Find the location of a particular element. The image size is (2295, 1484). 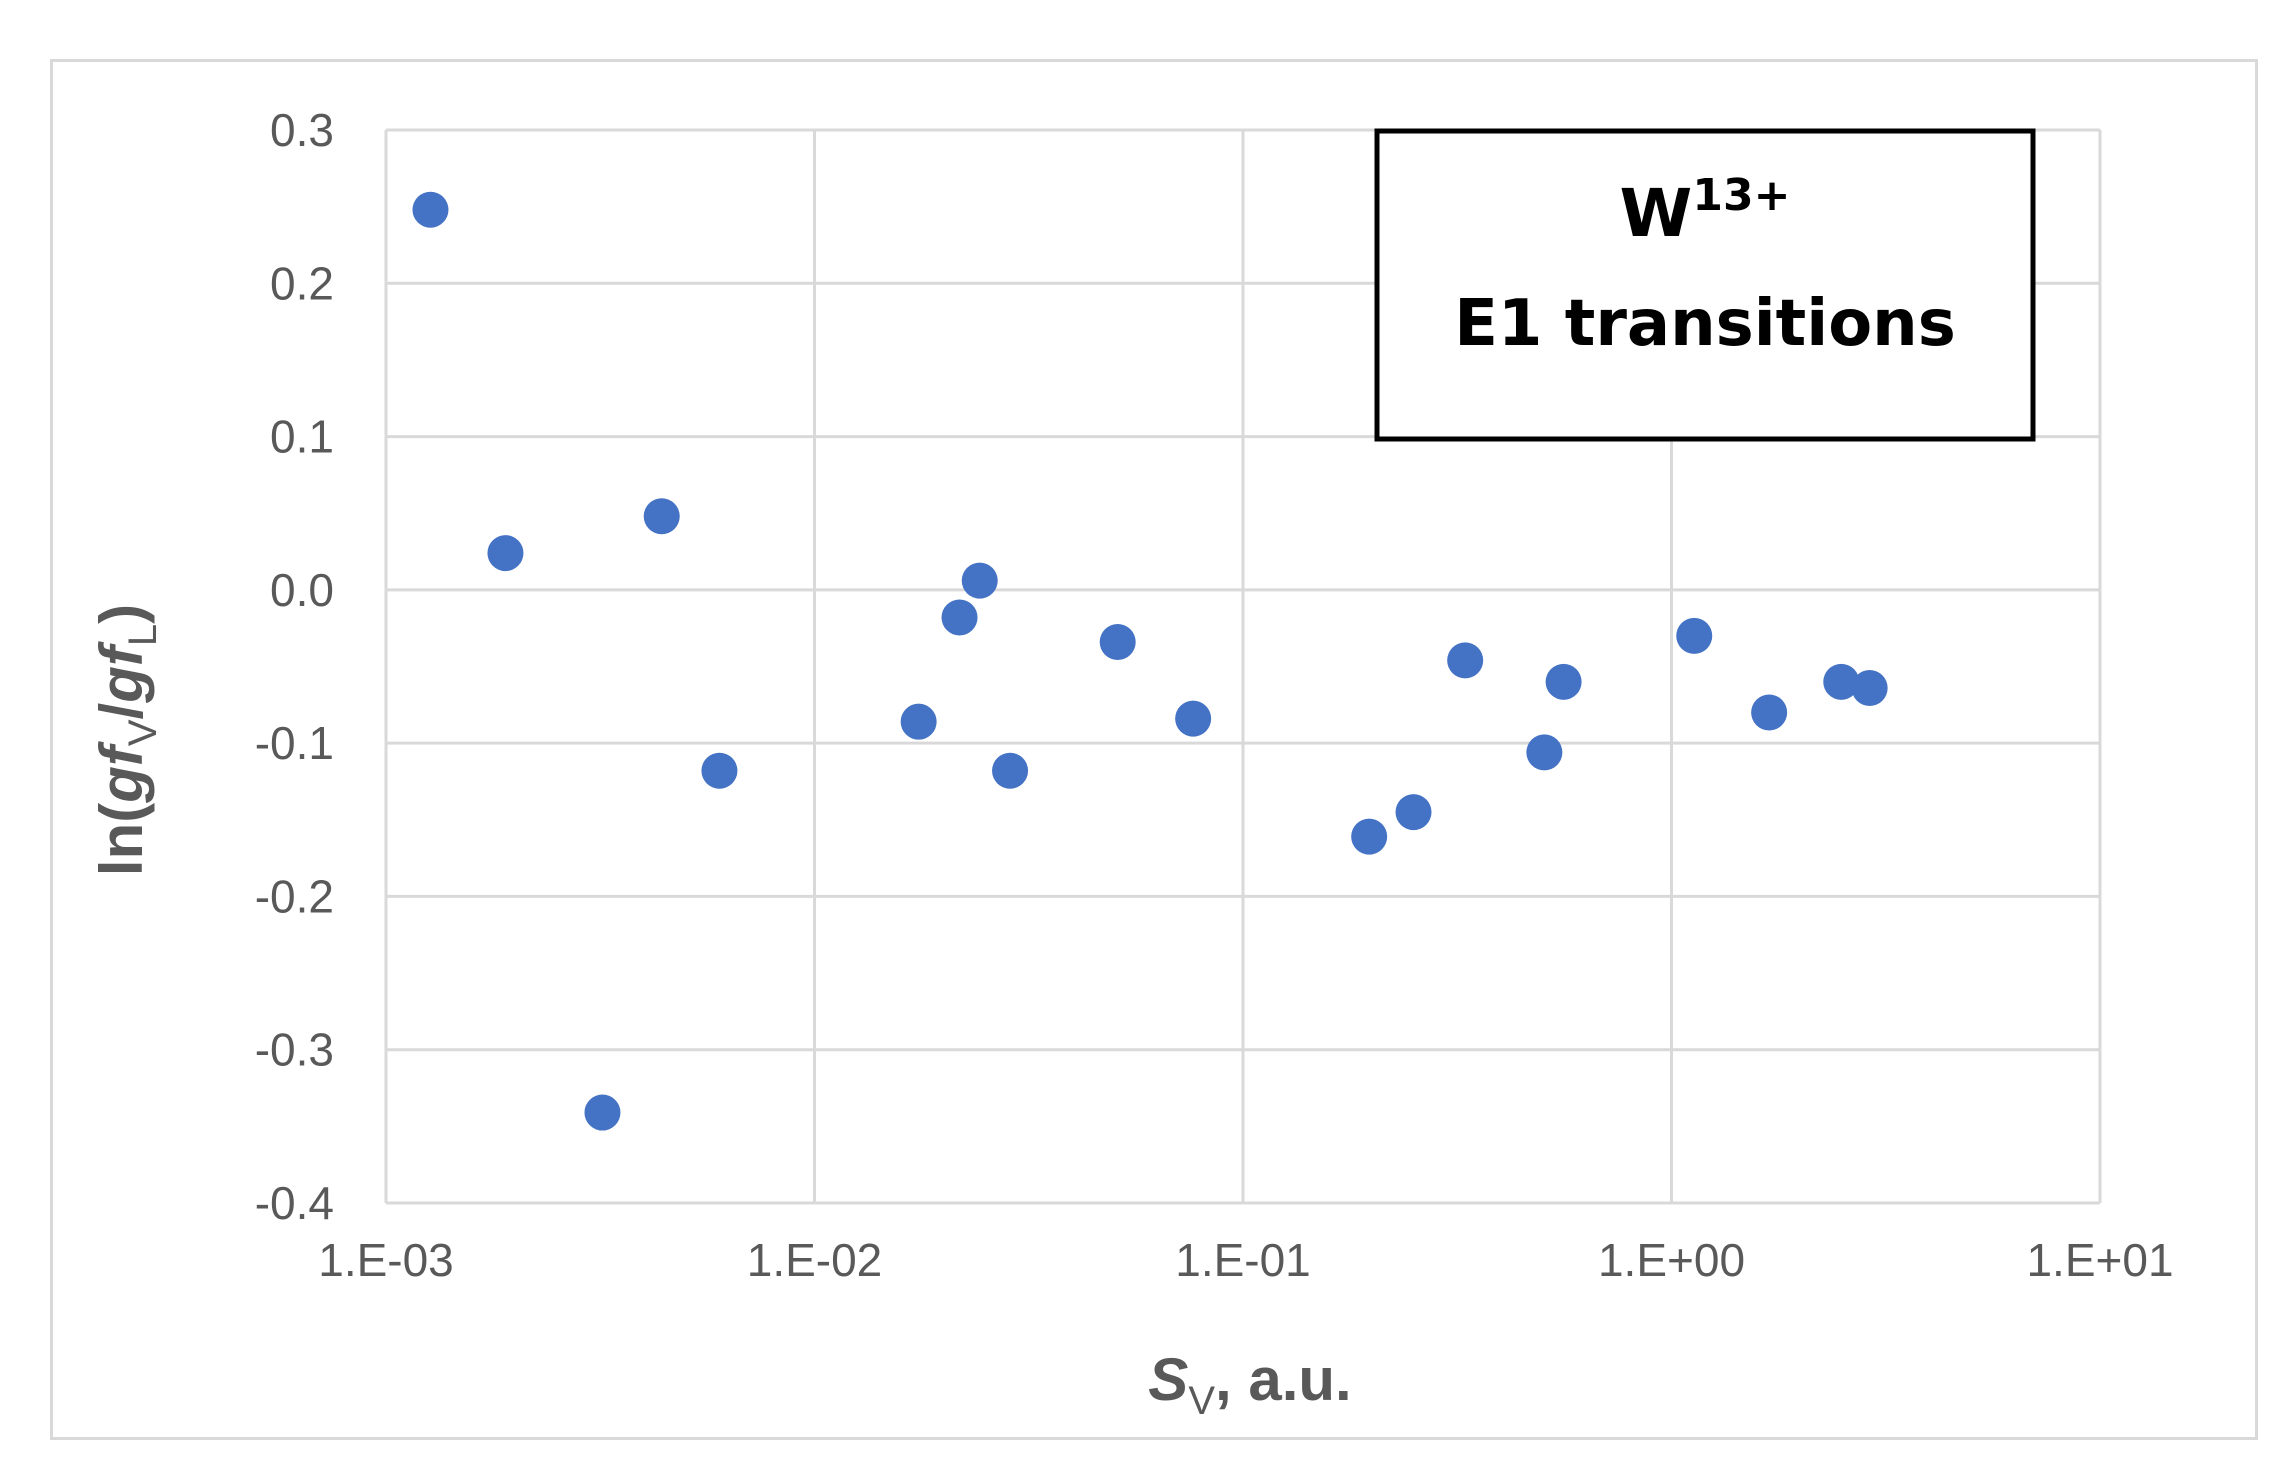

y-tick-label: -0.1 is located at coordinates (294, 743).